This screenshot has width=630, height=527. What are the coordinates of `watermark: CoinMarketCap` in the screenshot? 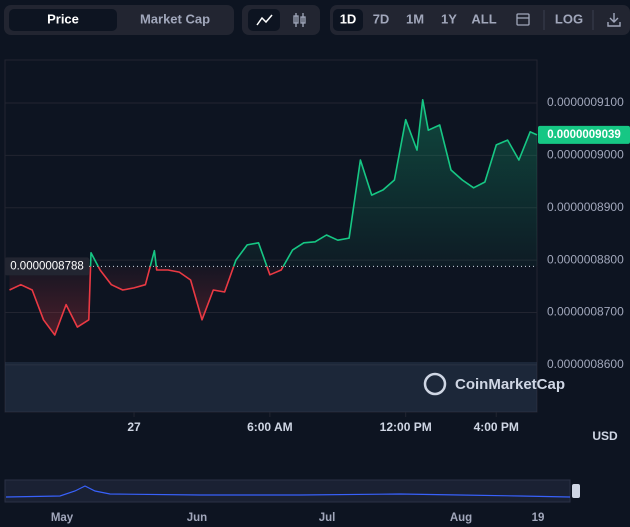 It's located at (494, 384).